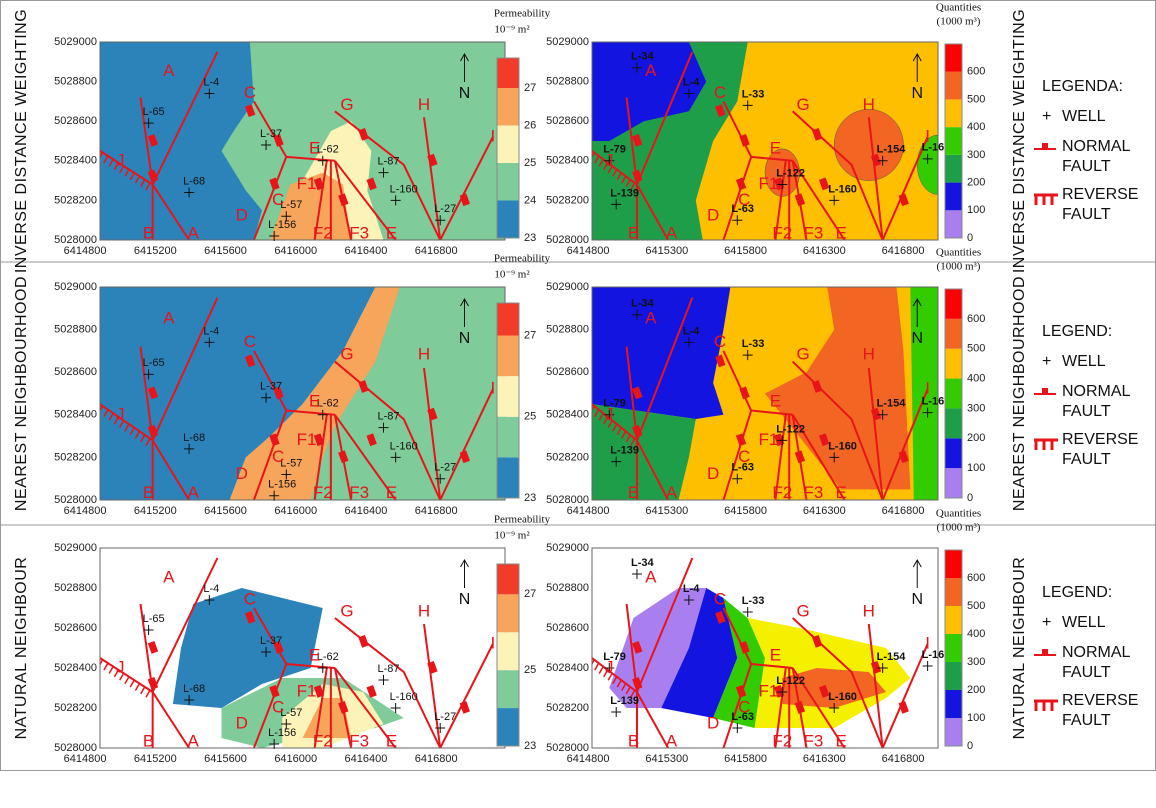  I want to click on colorbar-tick-label: 500, so click(976, 606).